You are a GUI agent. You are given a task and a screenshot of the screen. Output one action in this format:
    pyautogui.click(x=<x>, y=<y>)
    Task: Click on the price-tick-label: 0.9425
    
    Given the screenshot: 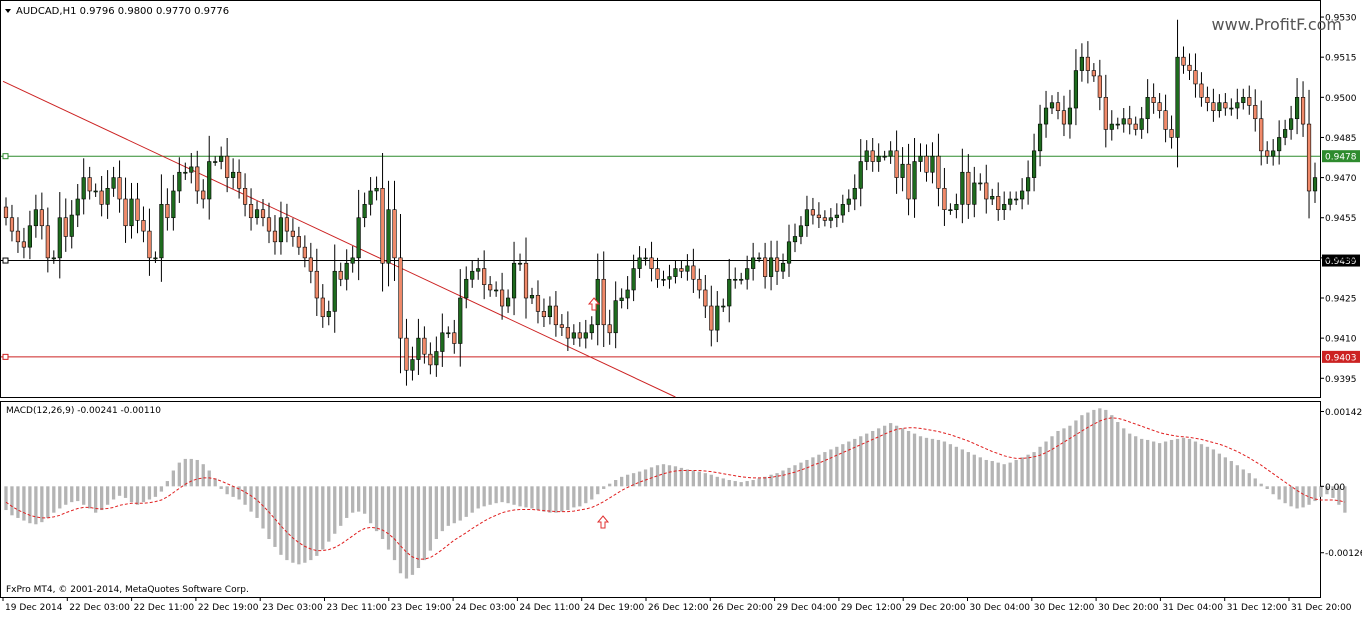 What is the action you would take?
    pyautogui.click(x=1341, y=300)
    